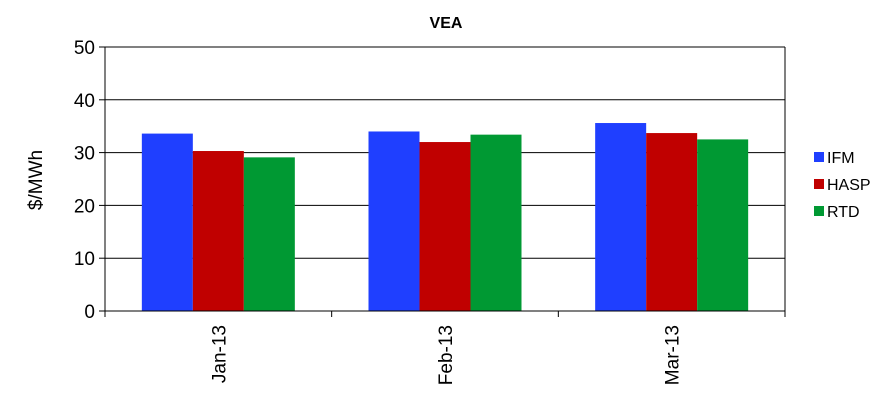 The image size is (896, 415). Describe the element at coordinates (84, 154) in the screenshot. I see `y-tick-label: 30` at that location.